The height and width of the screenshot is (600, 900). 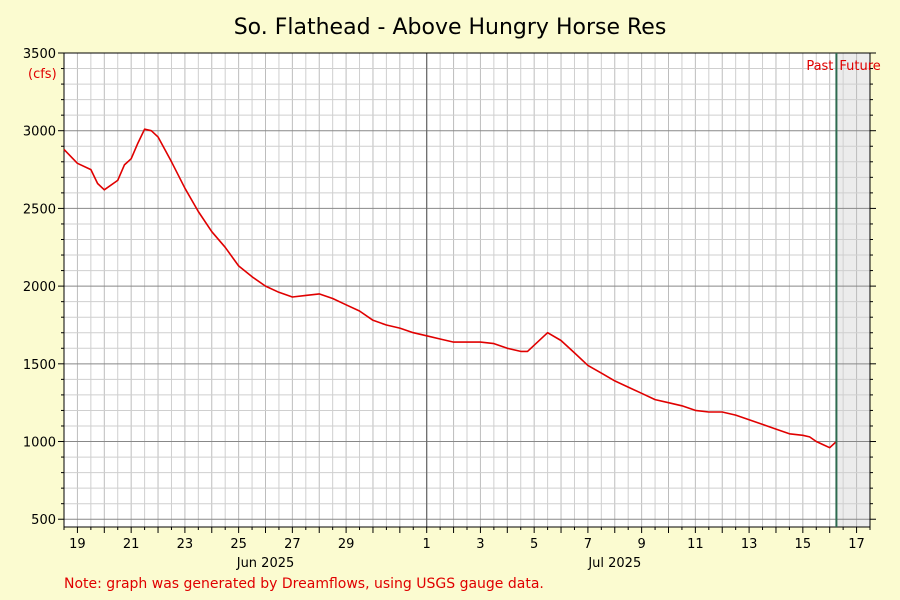 I want to click on x-tick-label: 25, so click(x=238, y=544).